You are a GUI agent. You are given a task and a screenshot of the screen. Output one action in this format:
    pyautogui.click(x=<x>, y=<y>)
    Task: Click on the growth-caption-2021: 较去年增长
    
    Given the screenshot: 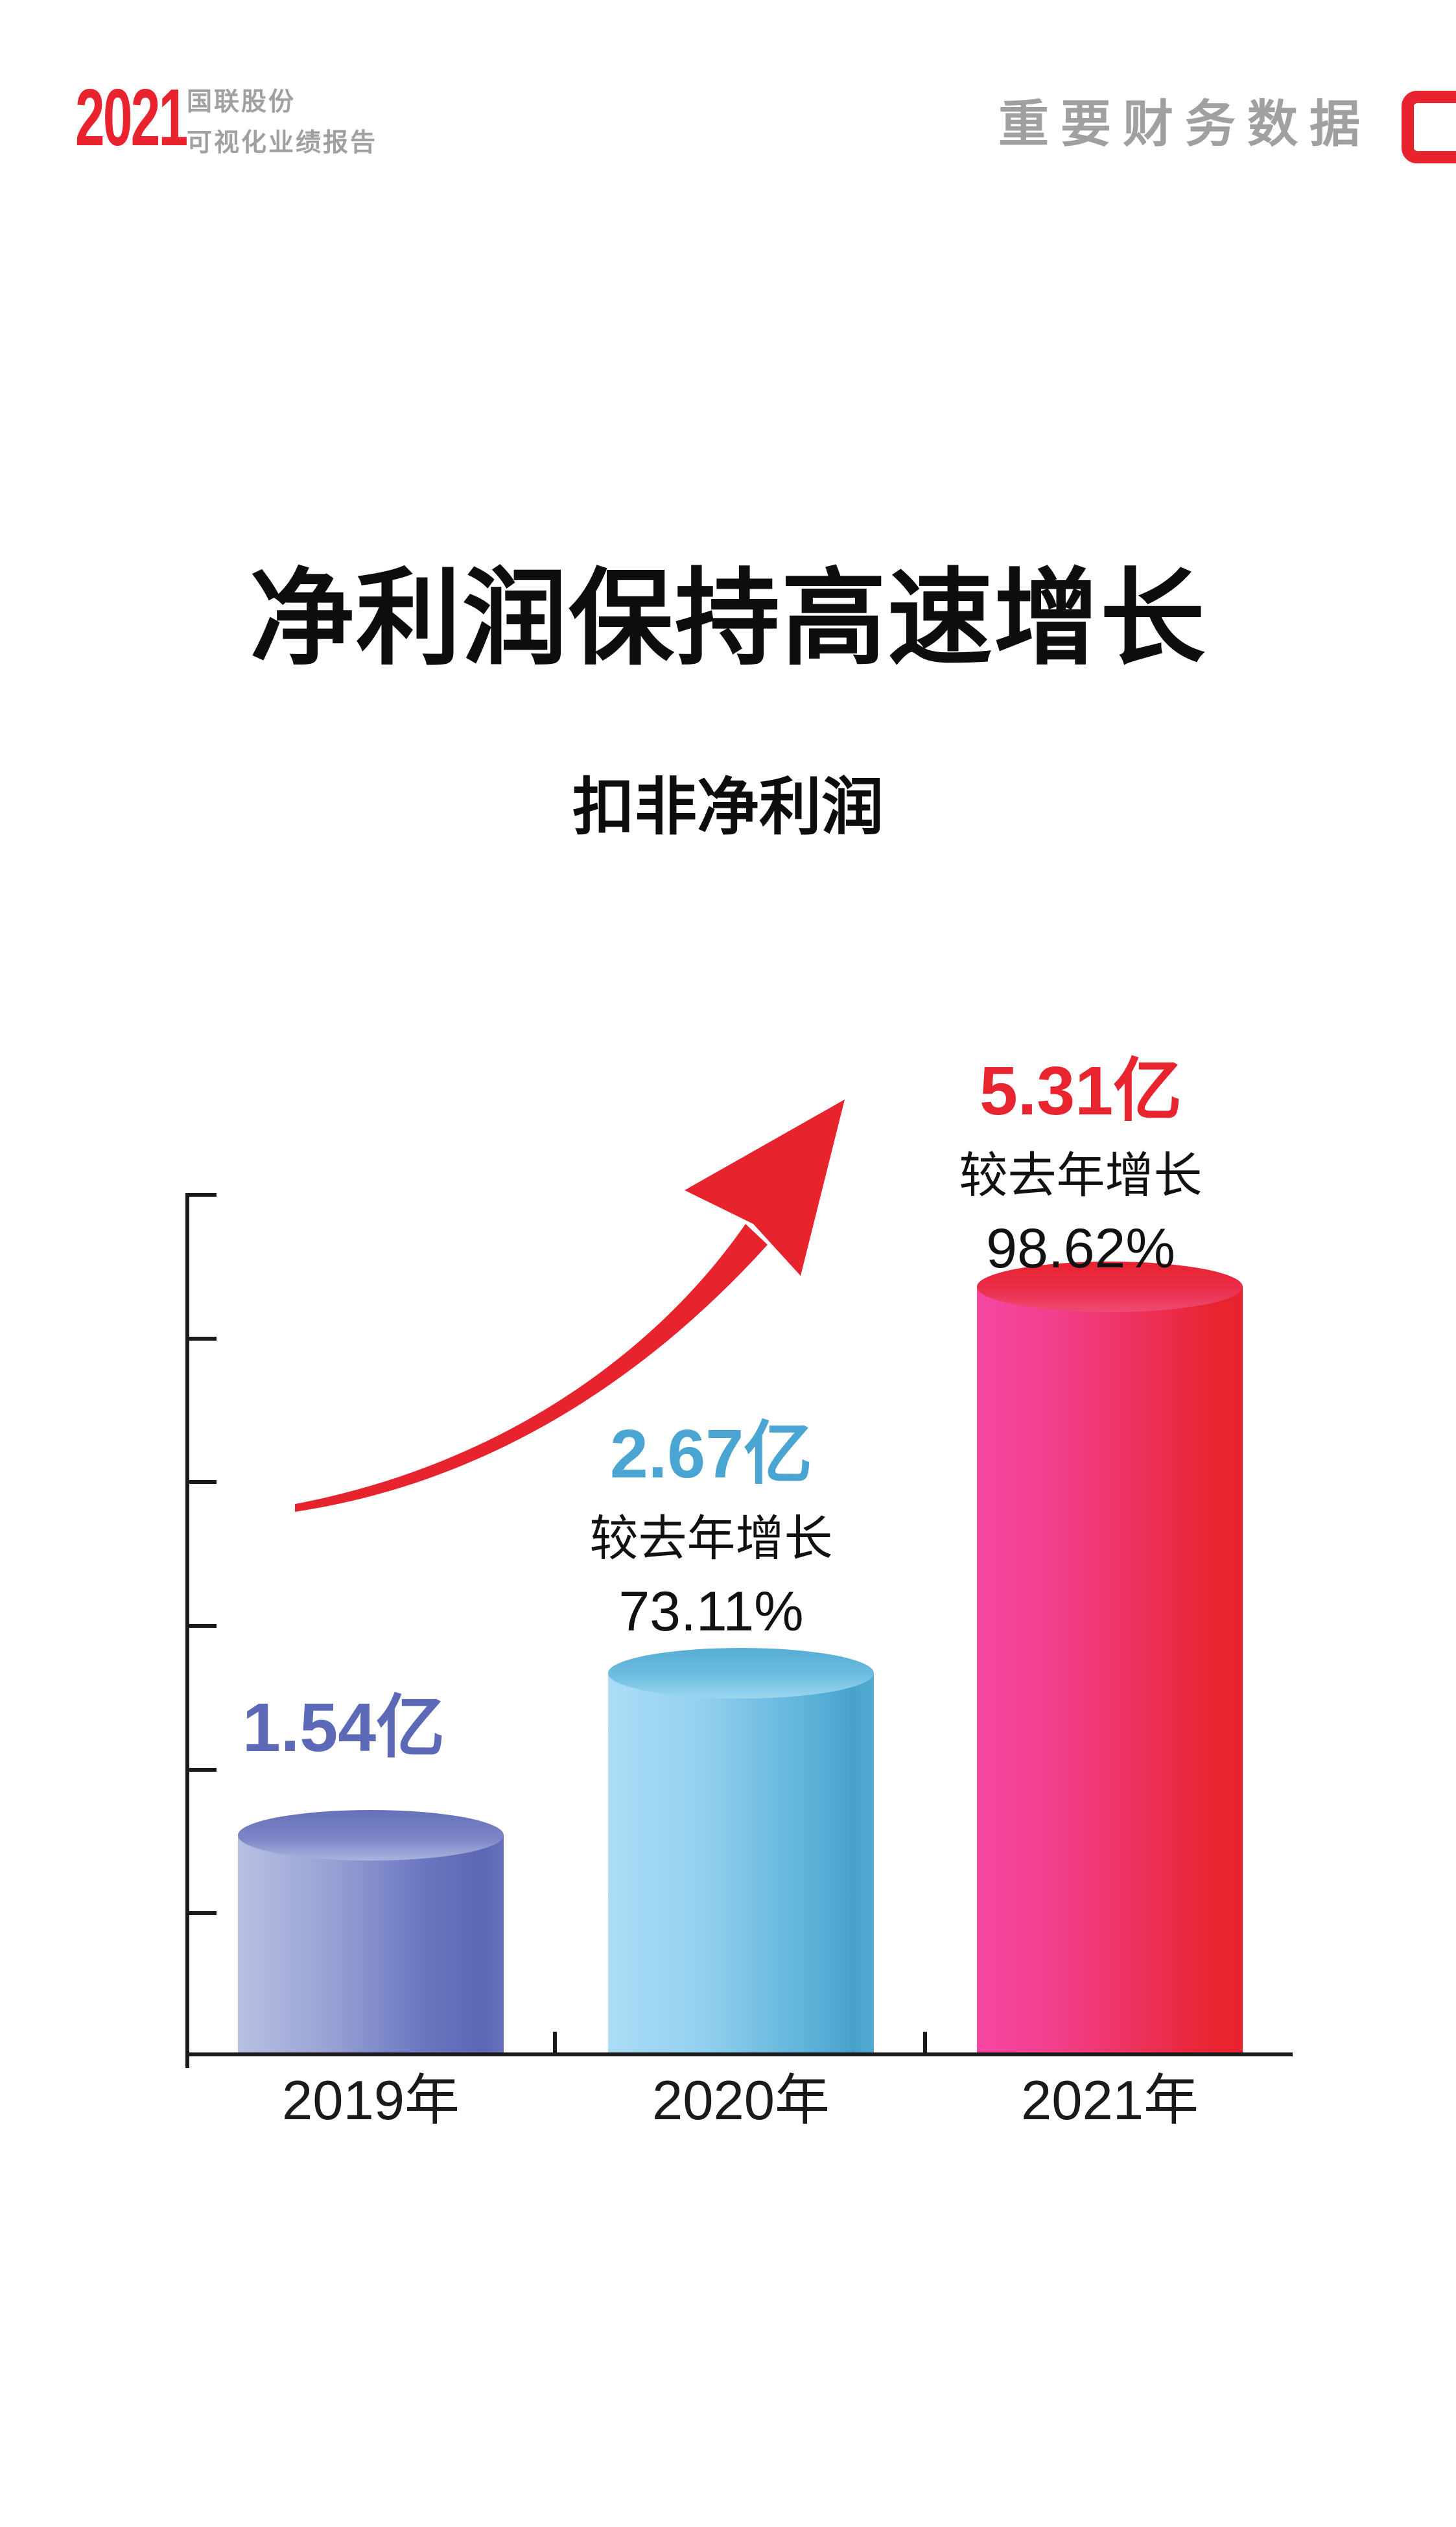 What is the action you would take?
    pyautogui.click(x=1081, y=1175)
    